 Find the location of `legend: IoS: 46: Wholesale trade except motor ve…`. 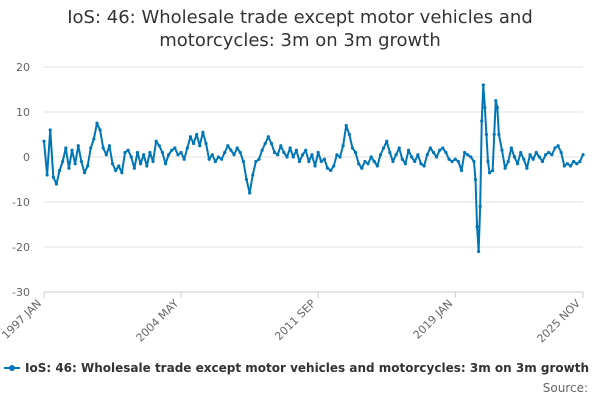

legend: IoS: 46: Wholesale trade except motor ve… is located at coordinates (296, 368).